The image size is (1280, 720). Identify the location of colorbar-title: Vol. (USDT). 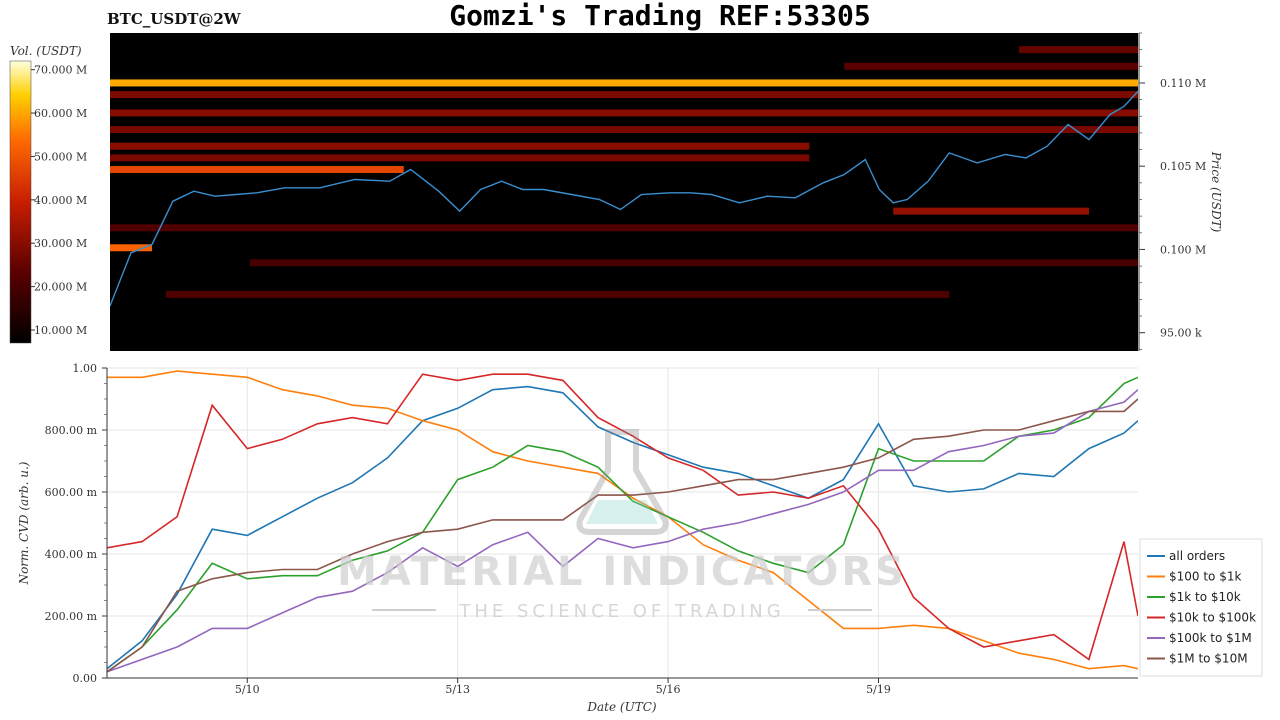
(46, 51).